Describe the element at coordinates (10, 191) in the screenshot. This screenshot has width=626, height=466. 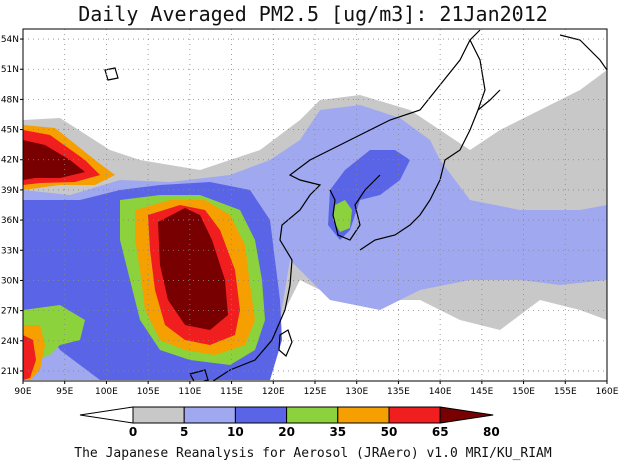
I see `lat-tick-label: 39N` at that location.